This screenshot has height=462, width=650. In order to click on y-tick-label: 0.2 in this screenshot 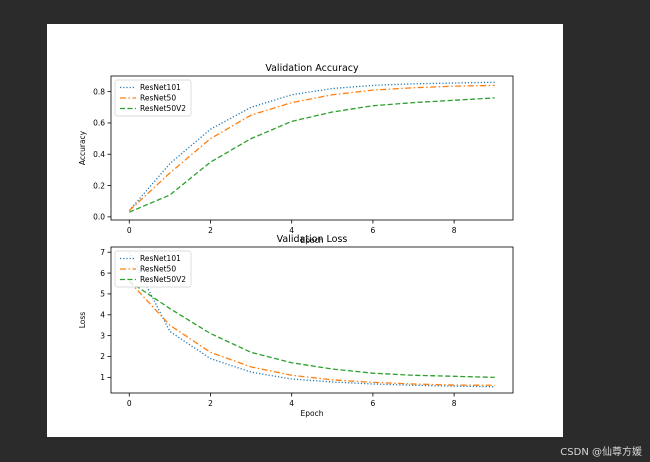, I will do `click(99, 185)`.